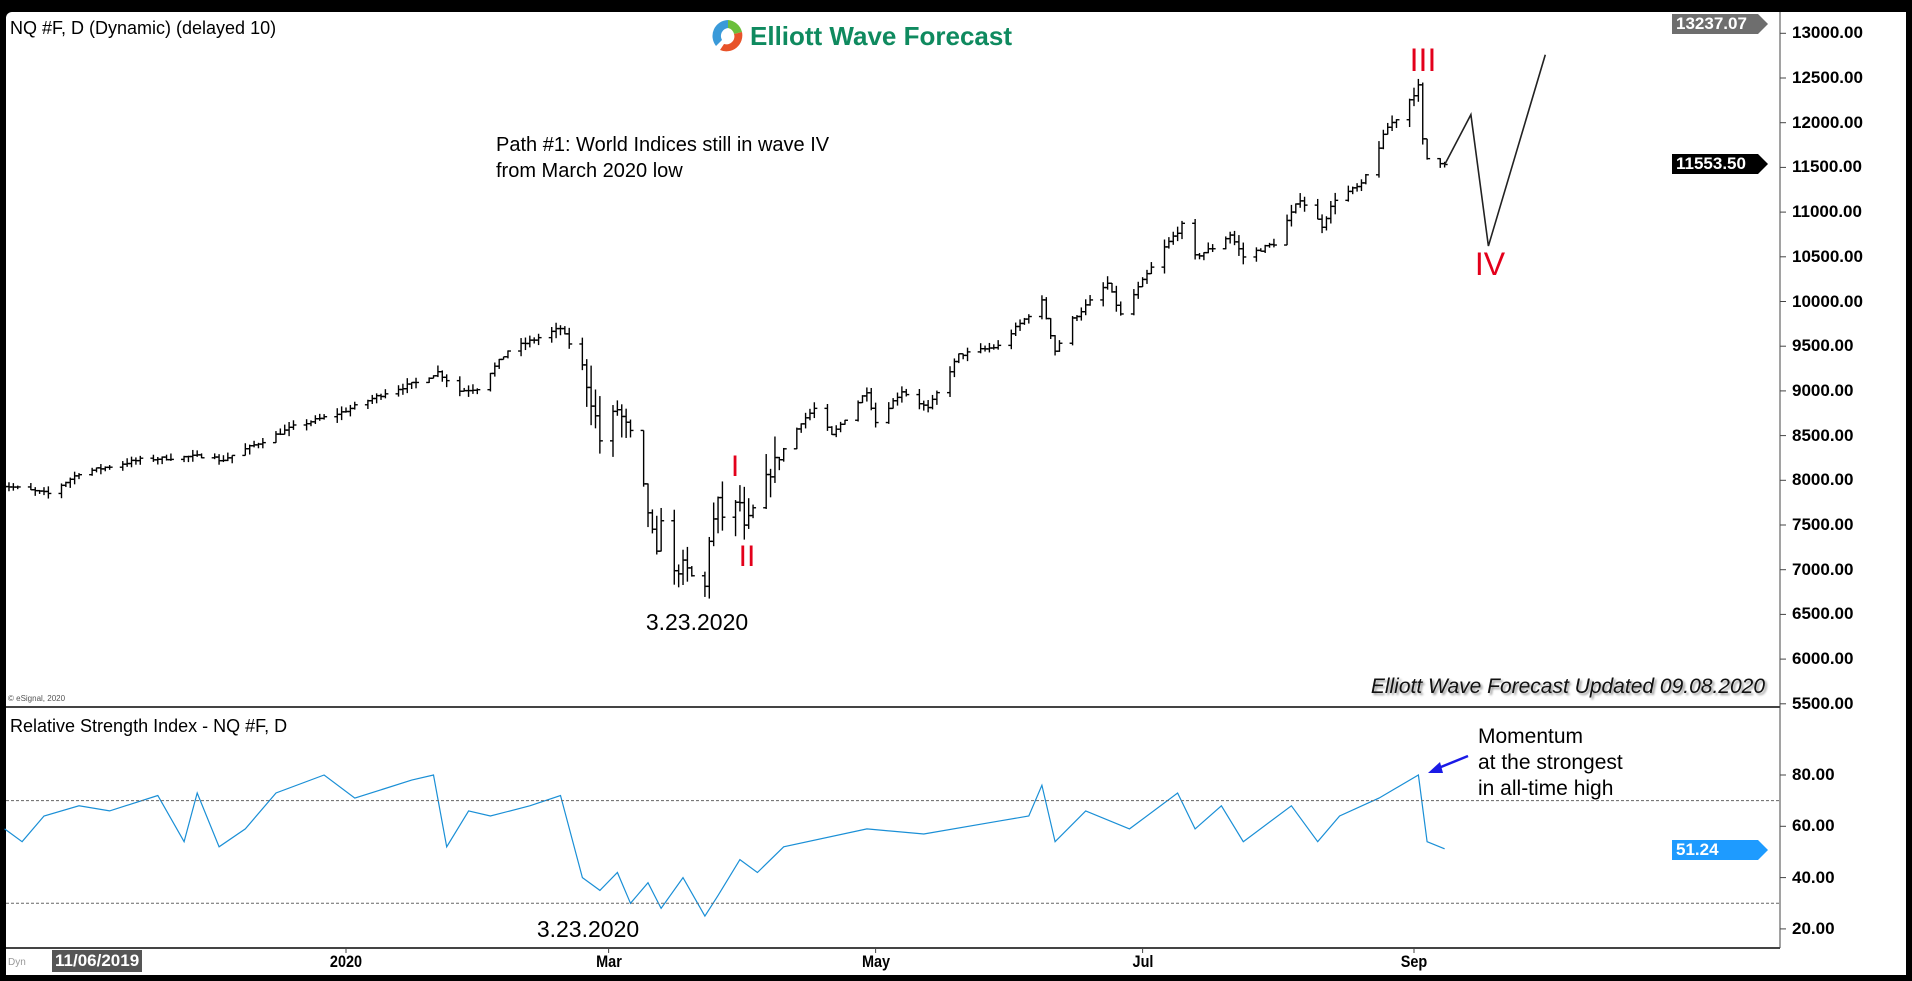  Describe the element at coordinates (1423, 60) in the screenshot. I see `wave-label-III: III` at that location.